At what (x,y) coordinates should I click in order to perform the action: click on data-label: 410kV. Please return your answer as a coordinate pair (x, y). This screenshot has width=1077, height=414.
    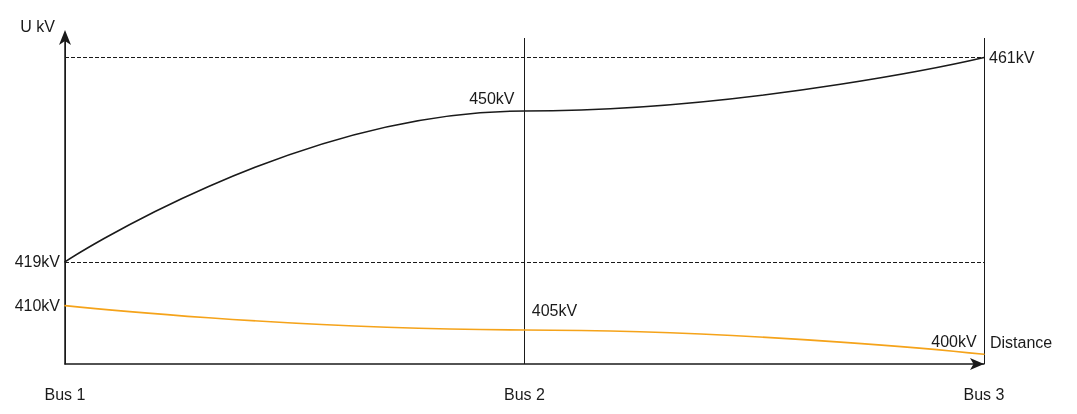
    Looking at the image, I should click on (37, 306).